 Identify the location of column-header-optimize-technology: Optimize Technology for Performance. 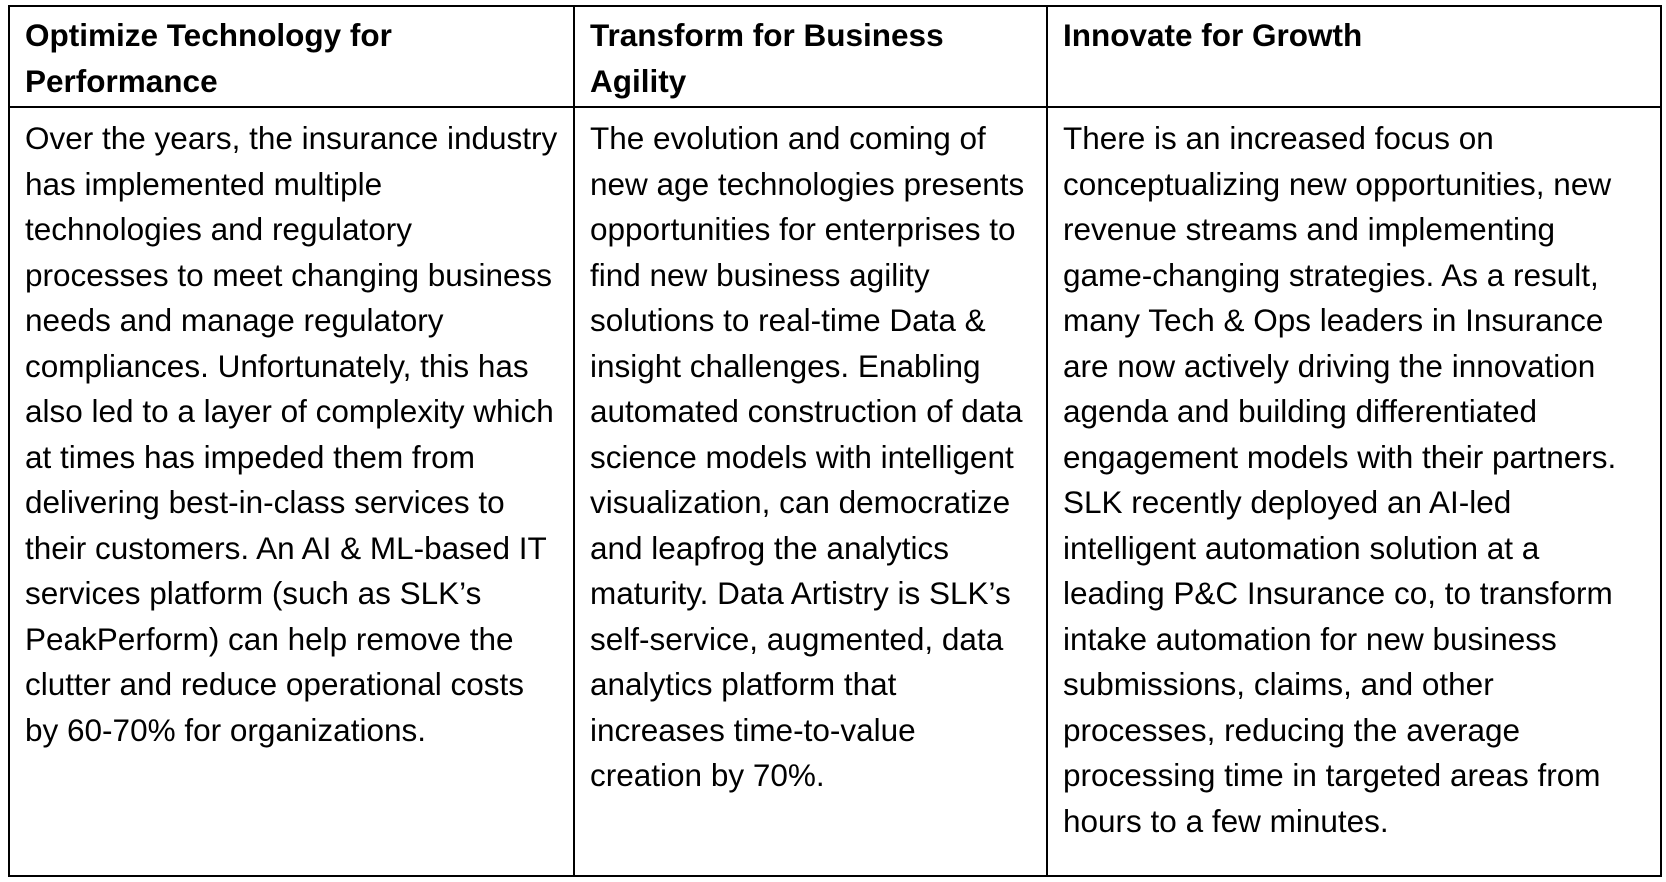
(291, 56).